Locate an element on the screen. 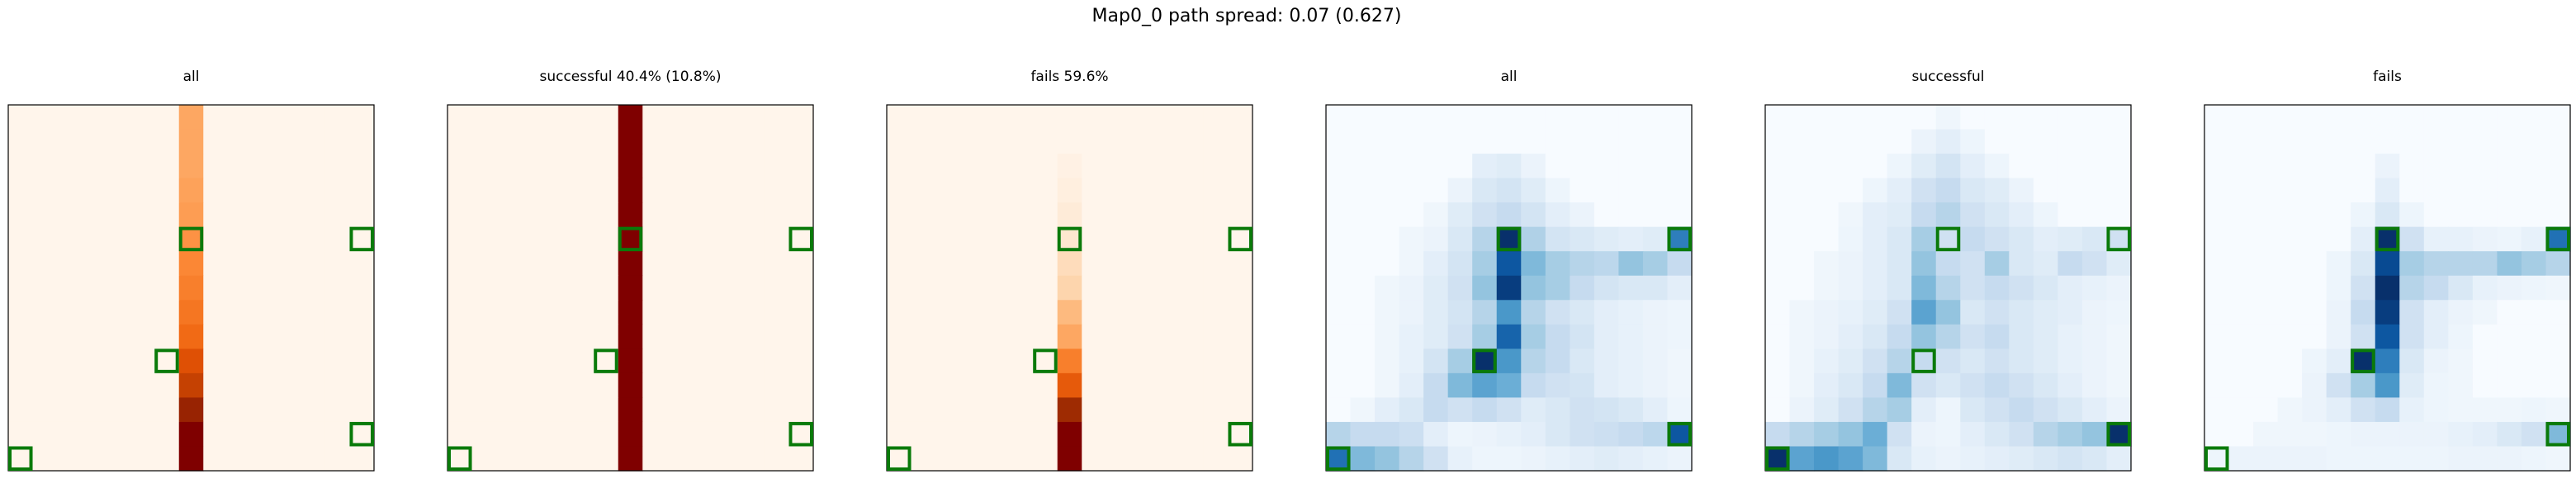 The height and width of the screenshot is (479, 2576). heatmap-panel-6: fails is located at coordinates (2387, 270).